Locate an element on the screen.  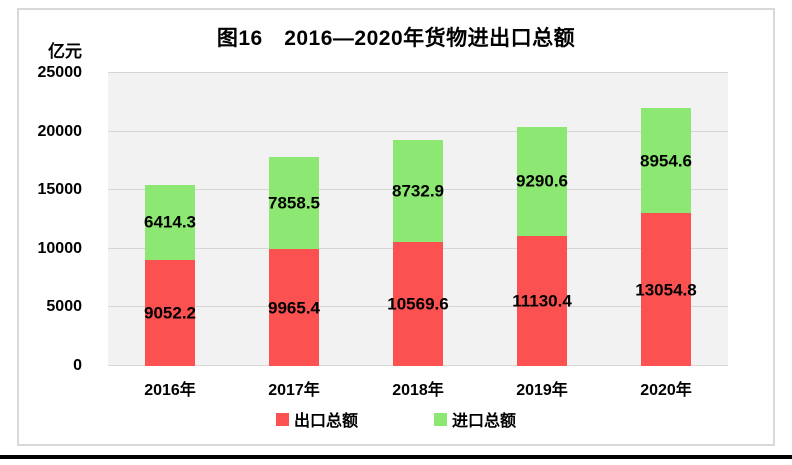
bar-group: 9052.2 6414.3 is located at coordinates (170, 219).